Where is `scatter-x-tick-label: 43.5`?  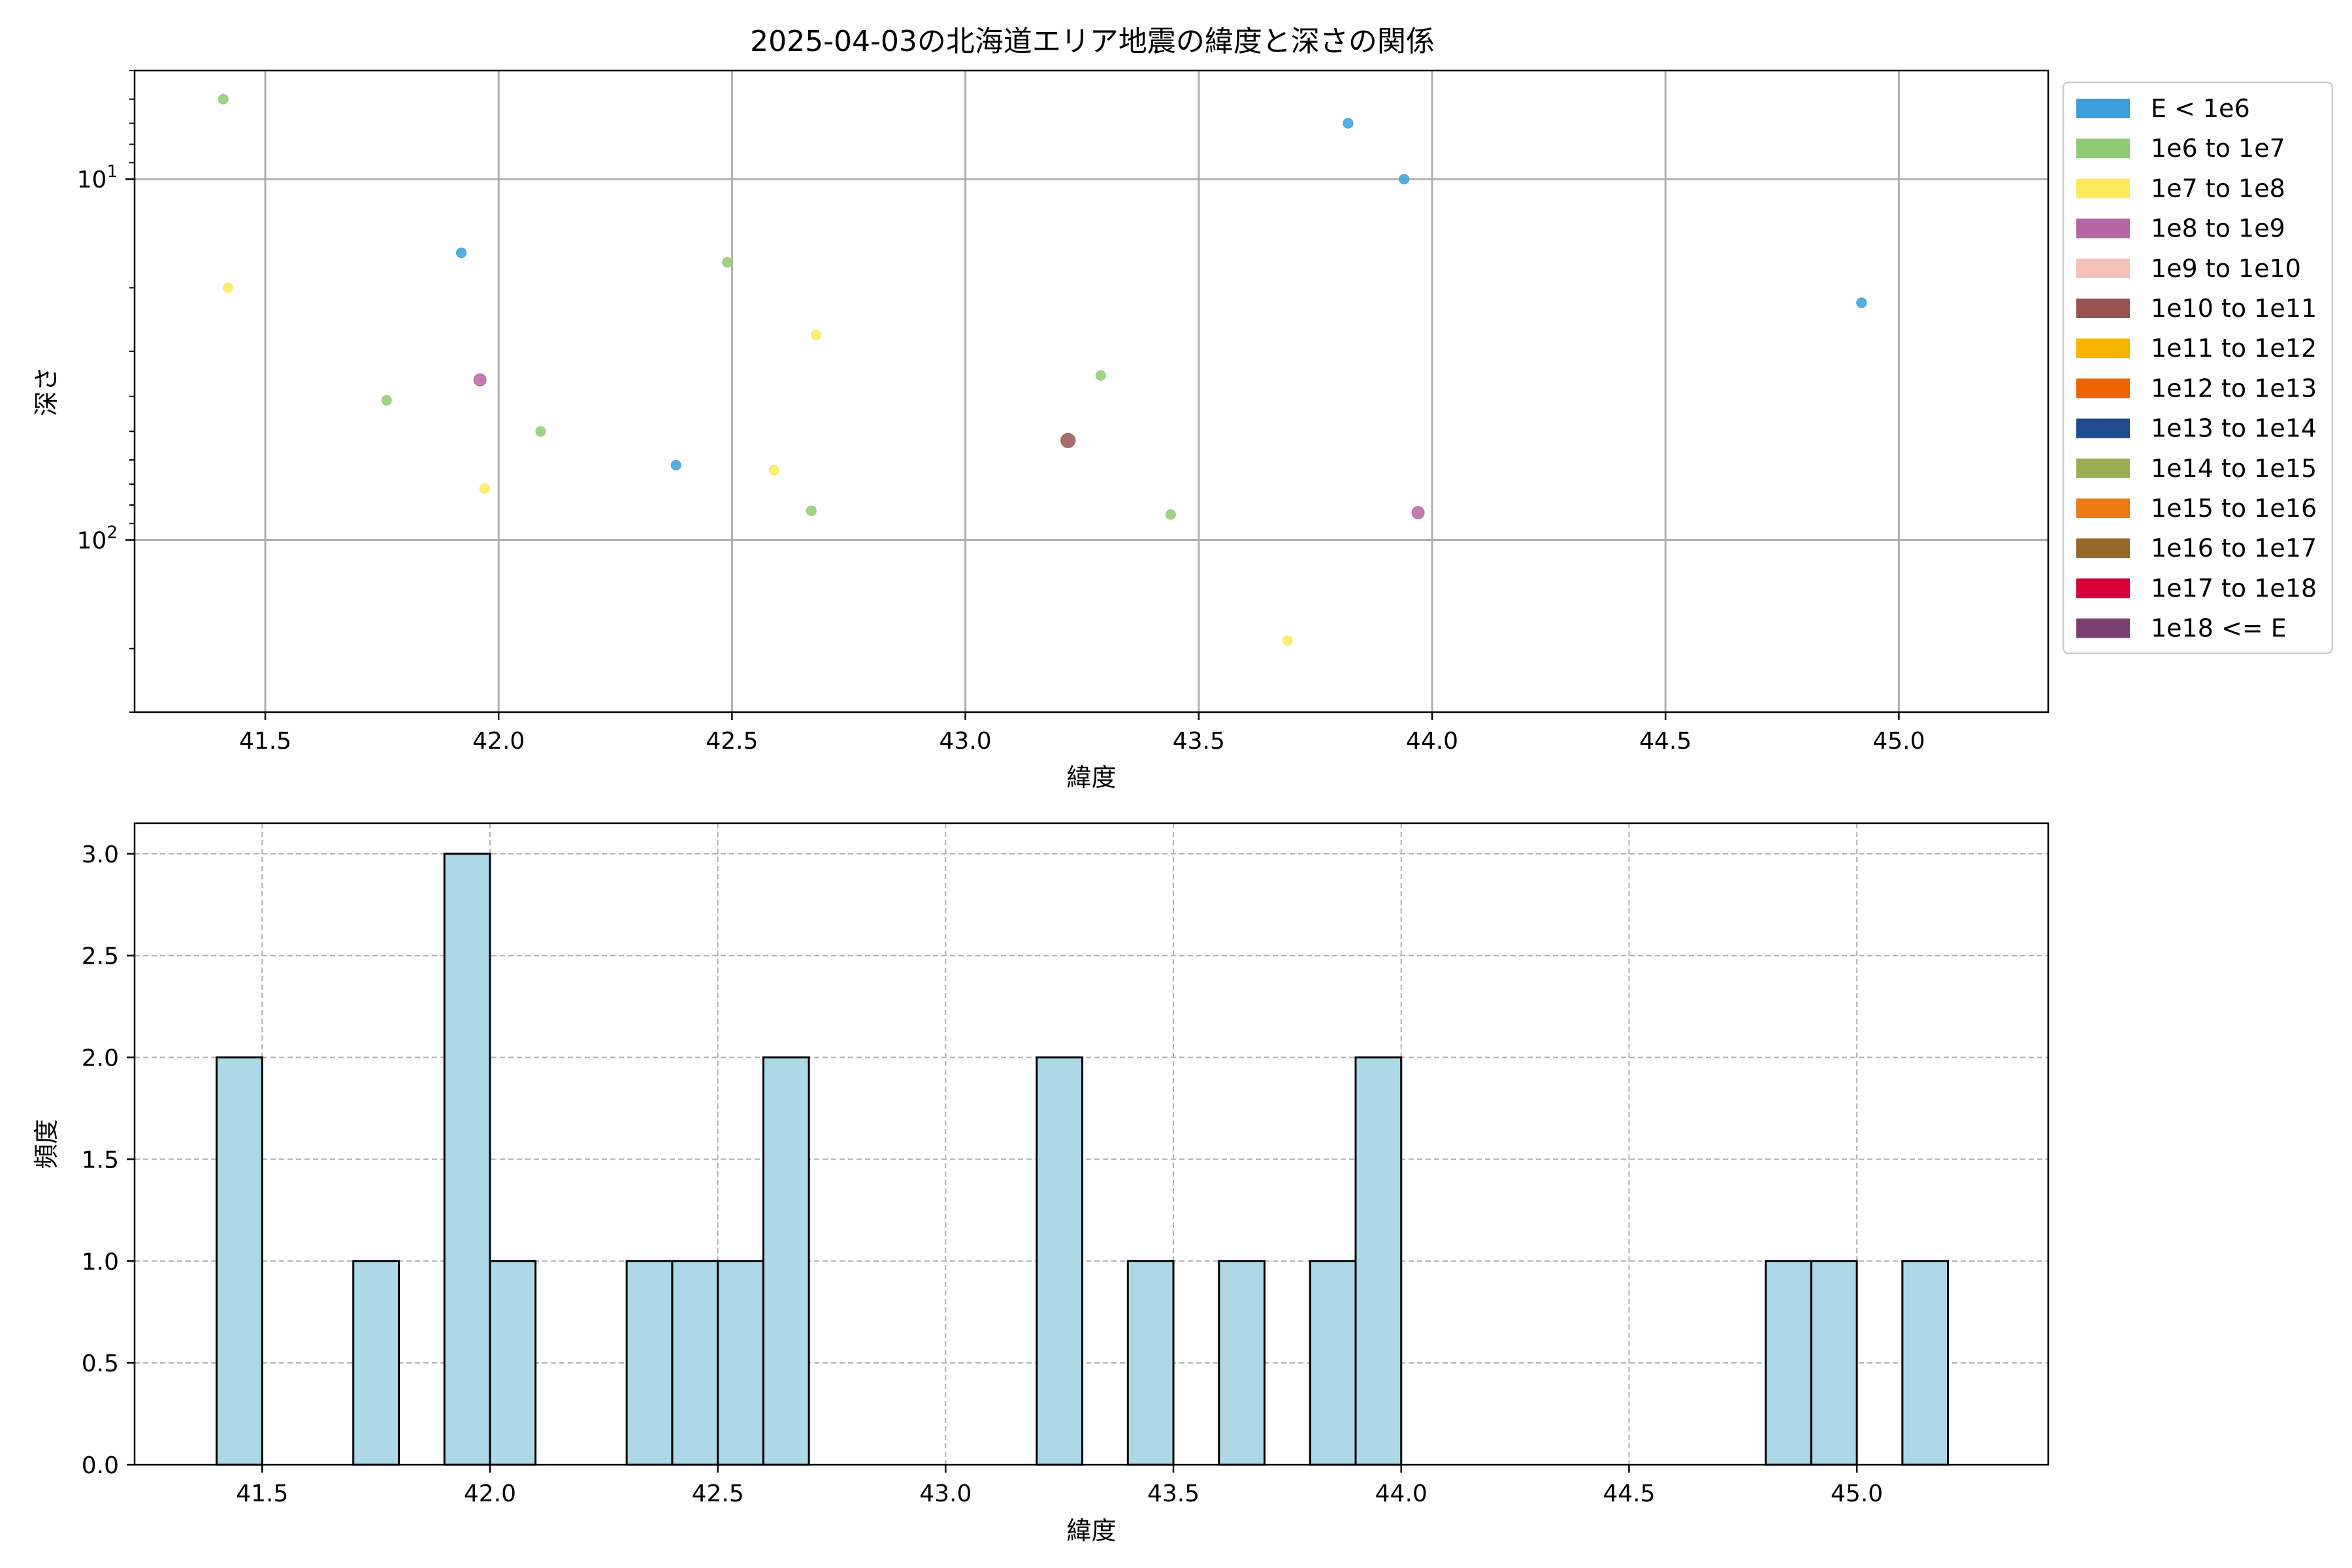 scatter-x-tick-label: 43.5 is located at coordinates (1199, 741).